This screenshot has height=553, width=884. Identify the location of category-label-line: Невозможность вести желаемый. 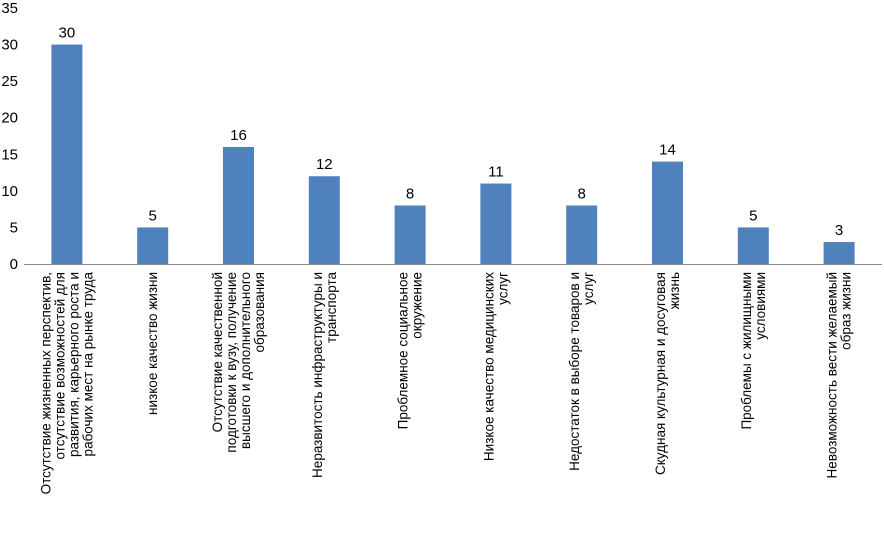
(832, 375).